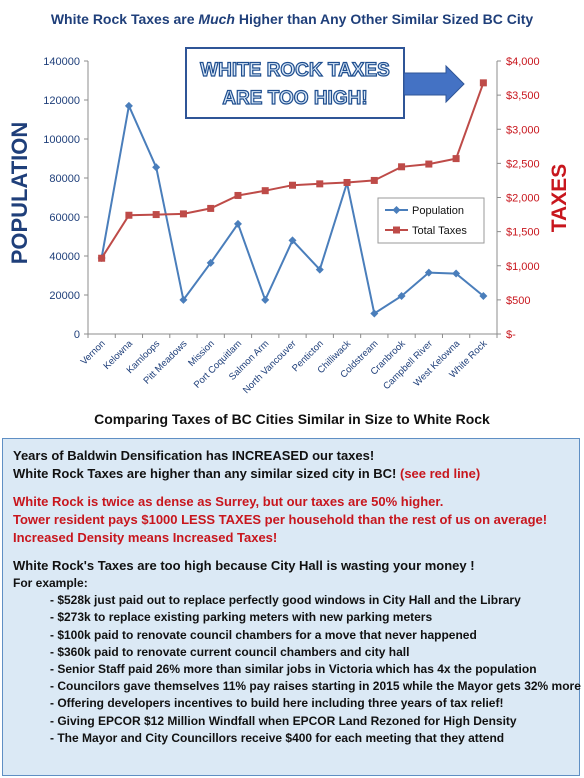 The image size is (584, 778). What do you see at coordinates (518, 301) in the screenshot?
I see `y-right-tick-label: $500` at bounding box center [518, 301].